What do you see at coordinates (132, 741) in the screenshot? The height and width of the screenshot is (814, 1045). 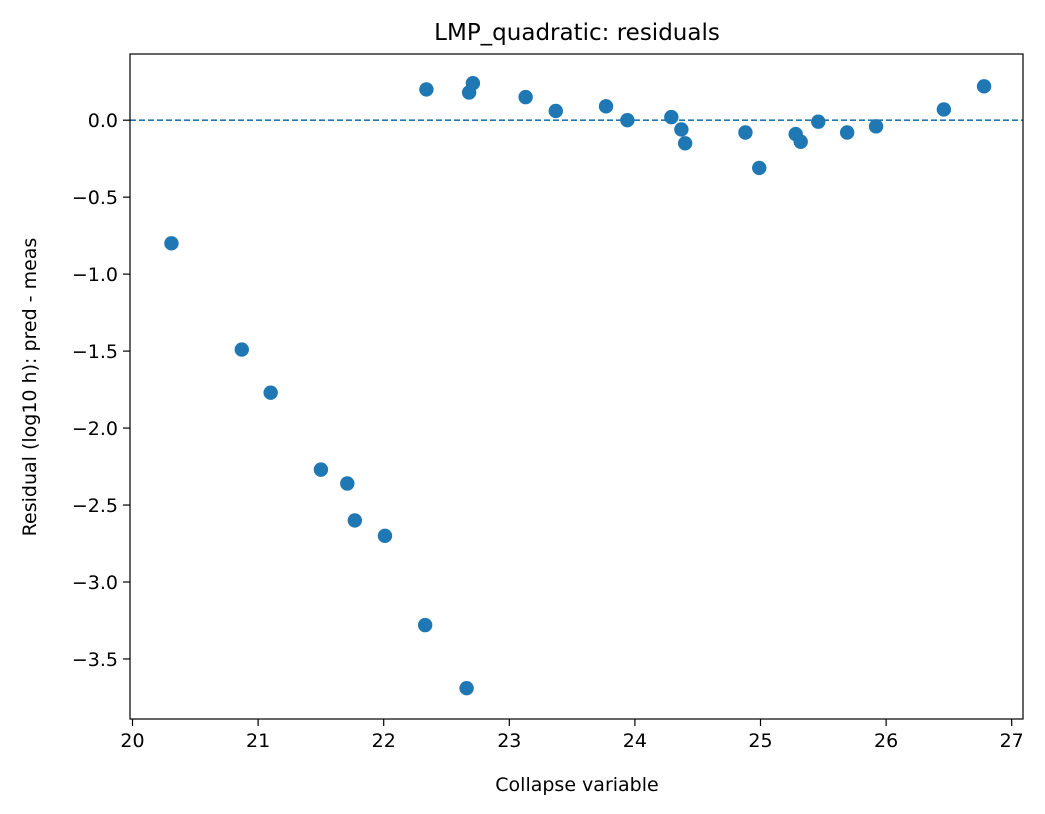 I see `x-tick-label: 20` at bounding box center [132, 741].